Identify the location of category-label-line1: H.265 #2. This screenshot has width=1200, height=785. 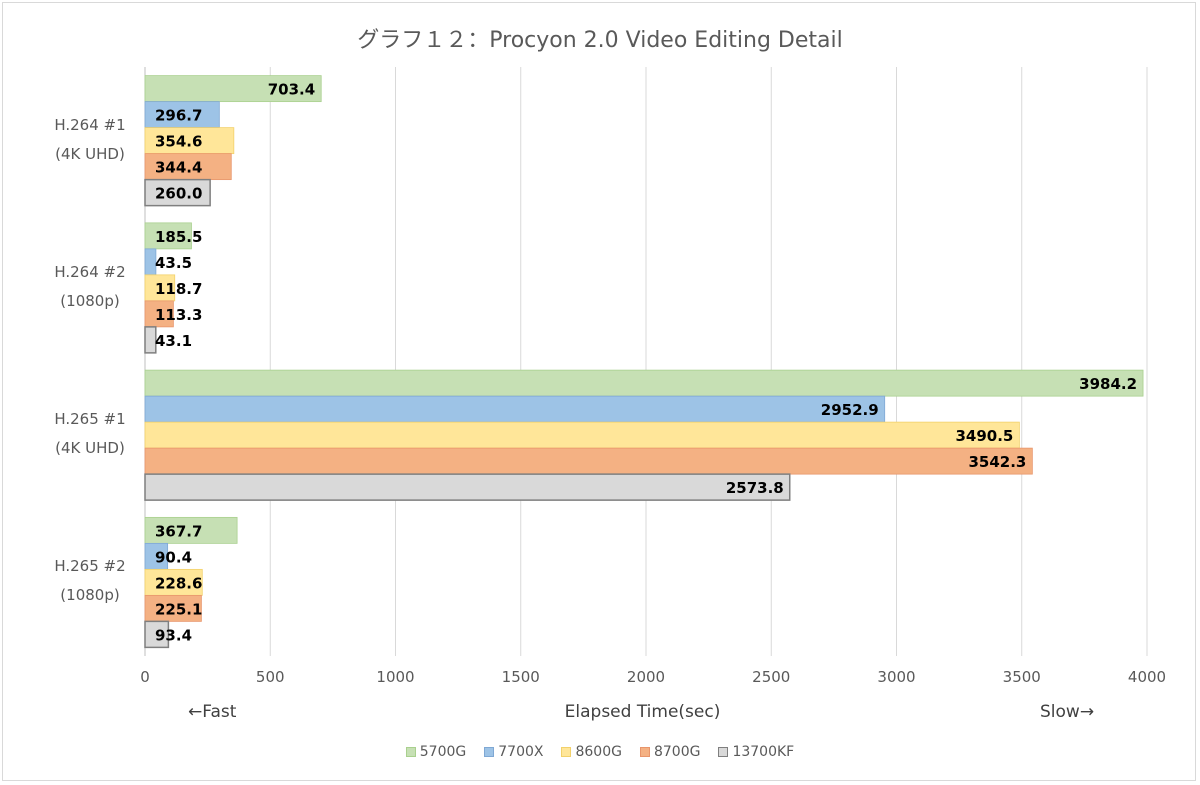
(90, 566).